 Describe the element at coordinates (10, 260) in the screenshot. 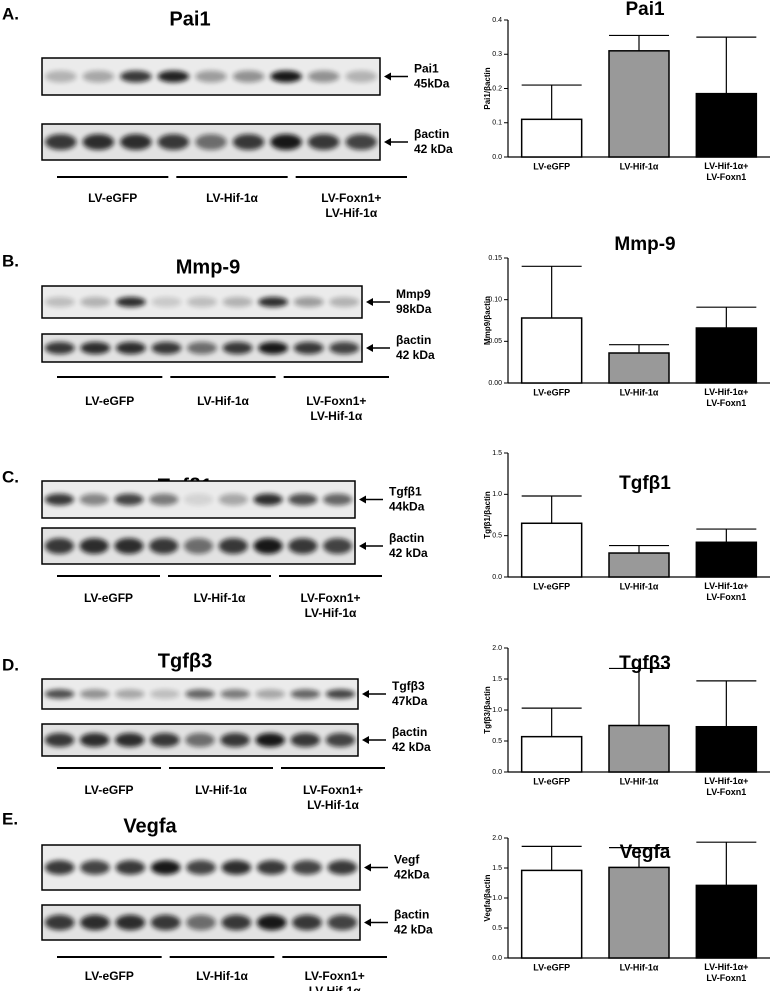

I see `panel-letter: B.` at that location.